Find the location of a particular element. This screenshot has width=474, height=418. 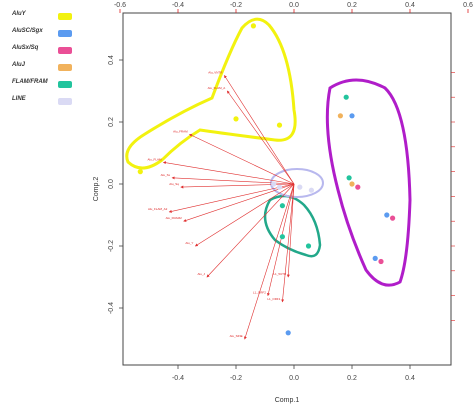

legend-label: FLAM/FRAM is located at coordinates (30, 82).